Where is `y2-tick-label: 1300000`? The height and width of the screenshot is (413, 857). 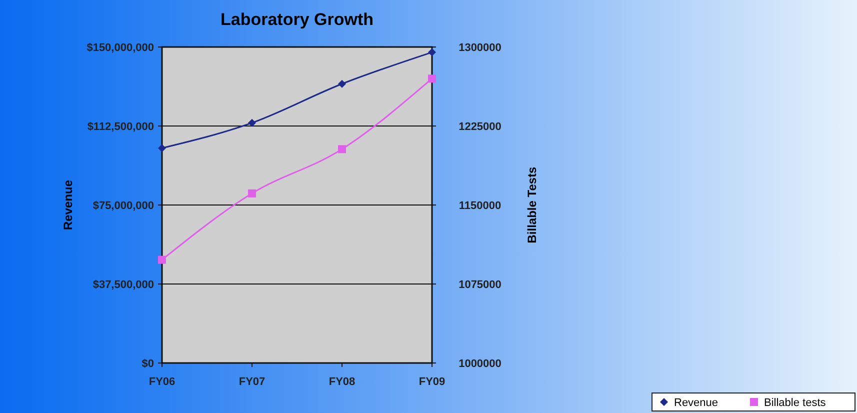
y2-tick-label: 1300000 is located at coordinates (480, 48).